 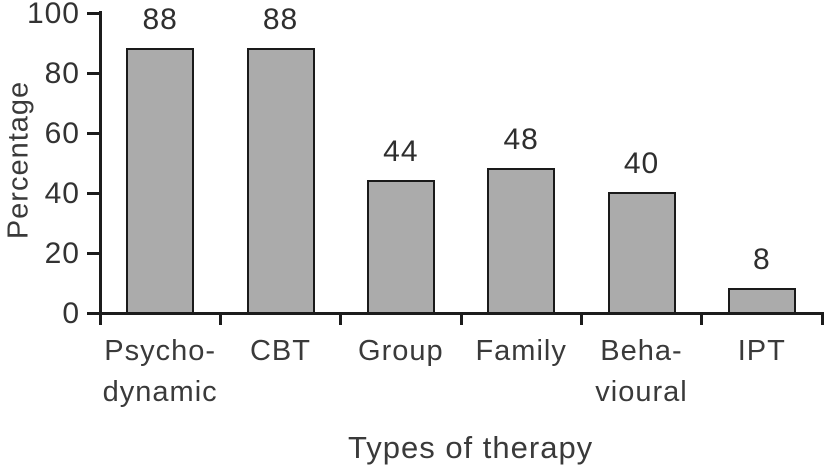 I want to click on category-label-line: vioural, so click(x=641, y=392).